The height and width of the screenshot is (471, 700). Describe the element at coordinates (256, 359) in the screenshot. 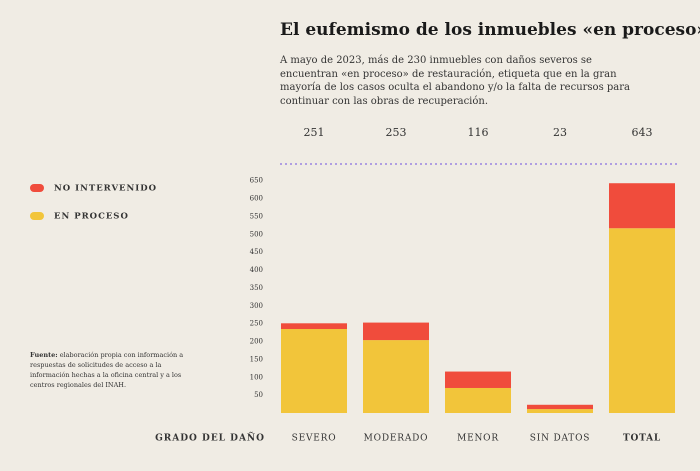

I see `y-tick-label: 150` at that location.